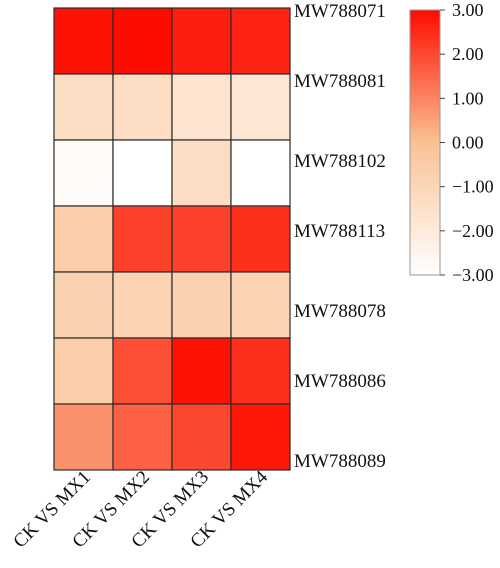 The height and width of the screenshot is (568, 500). What do you see at coordinates (468, 54) in the screenshot?
I see `colorbar-tick-label: 2.00` at bounding box center [468, 54].